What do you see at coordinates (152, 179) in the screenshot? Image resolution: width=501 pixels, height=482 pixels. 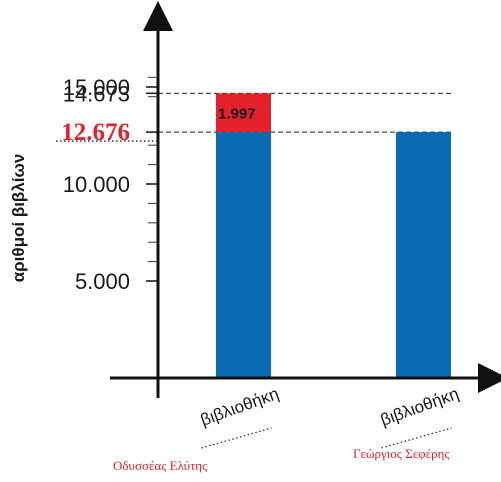 I see `y-ticks` at bounding box center [152, 179].